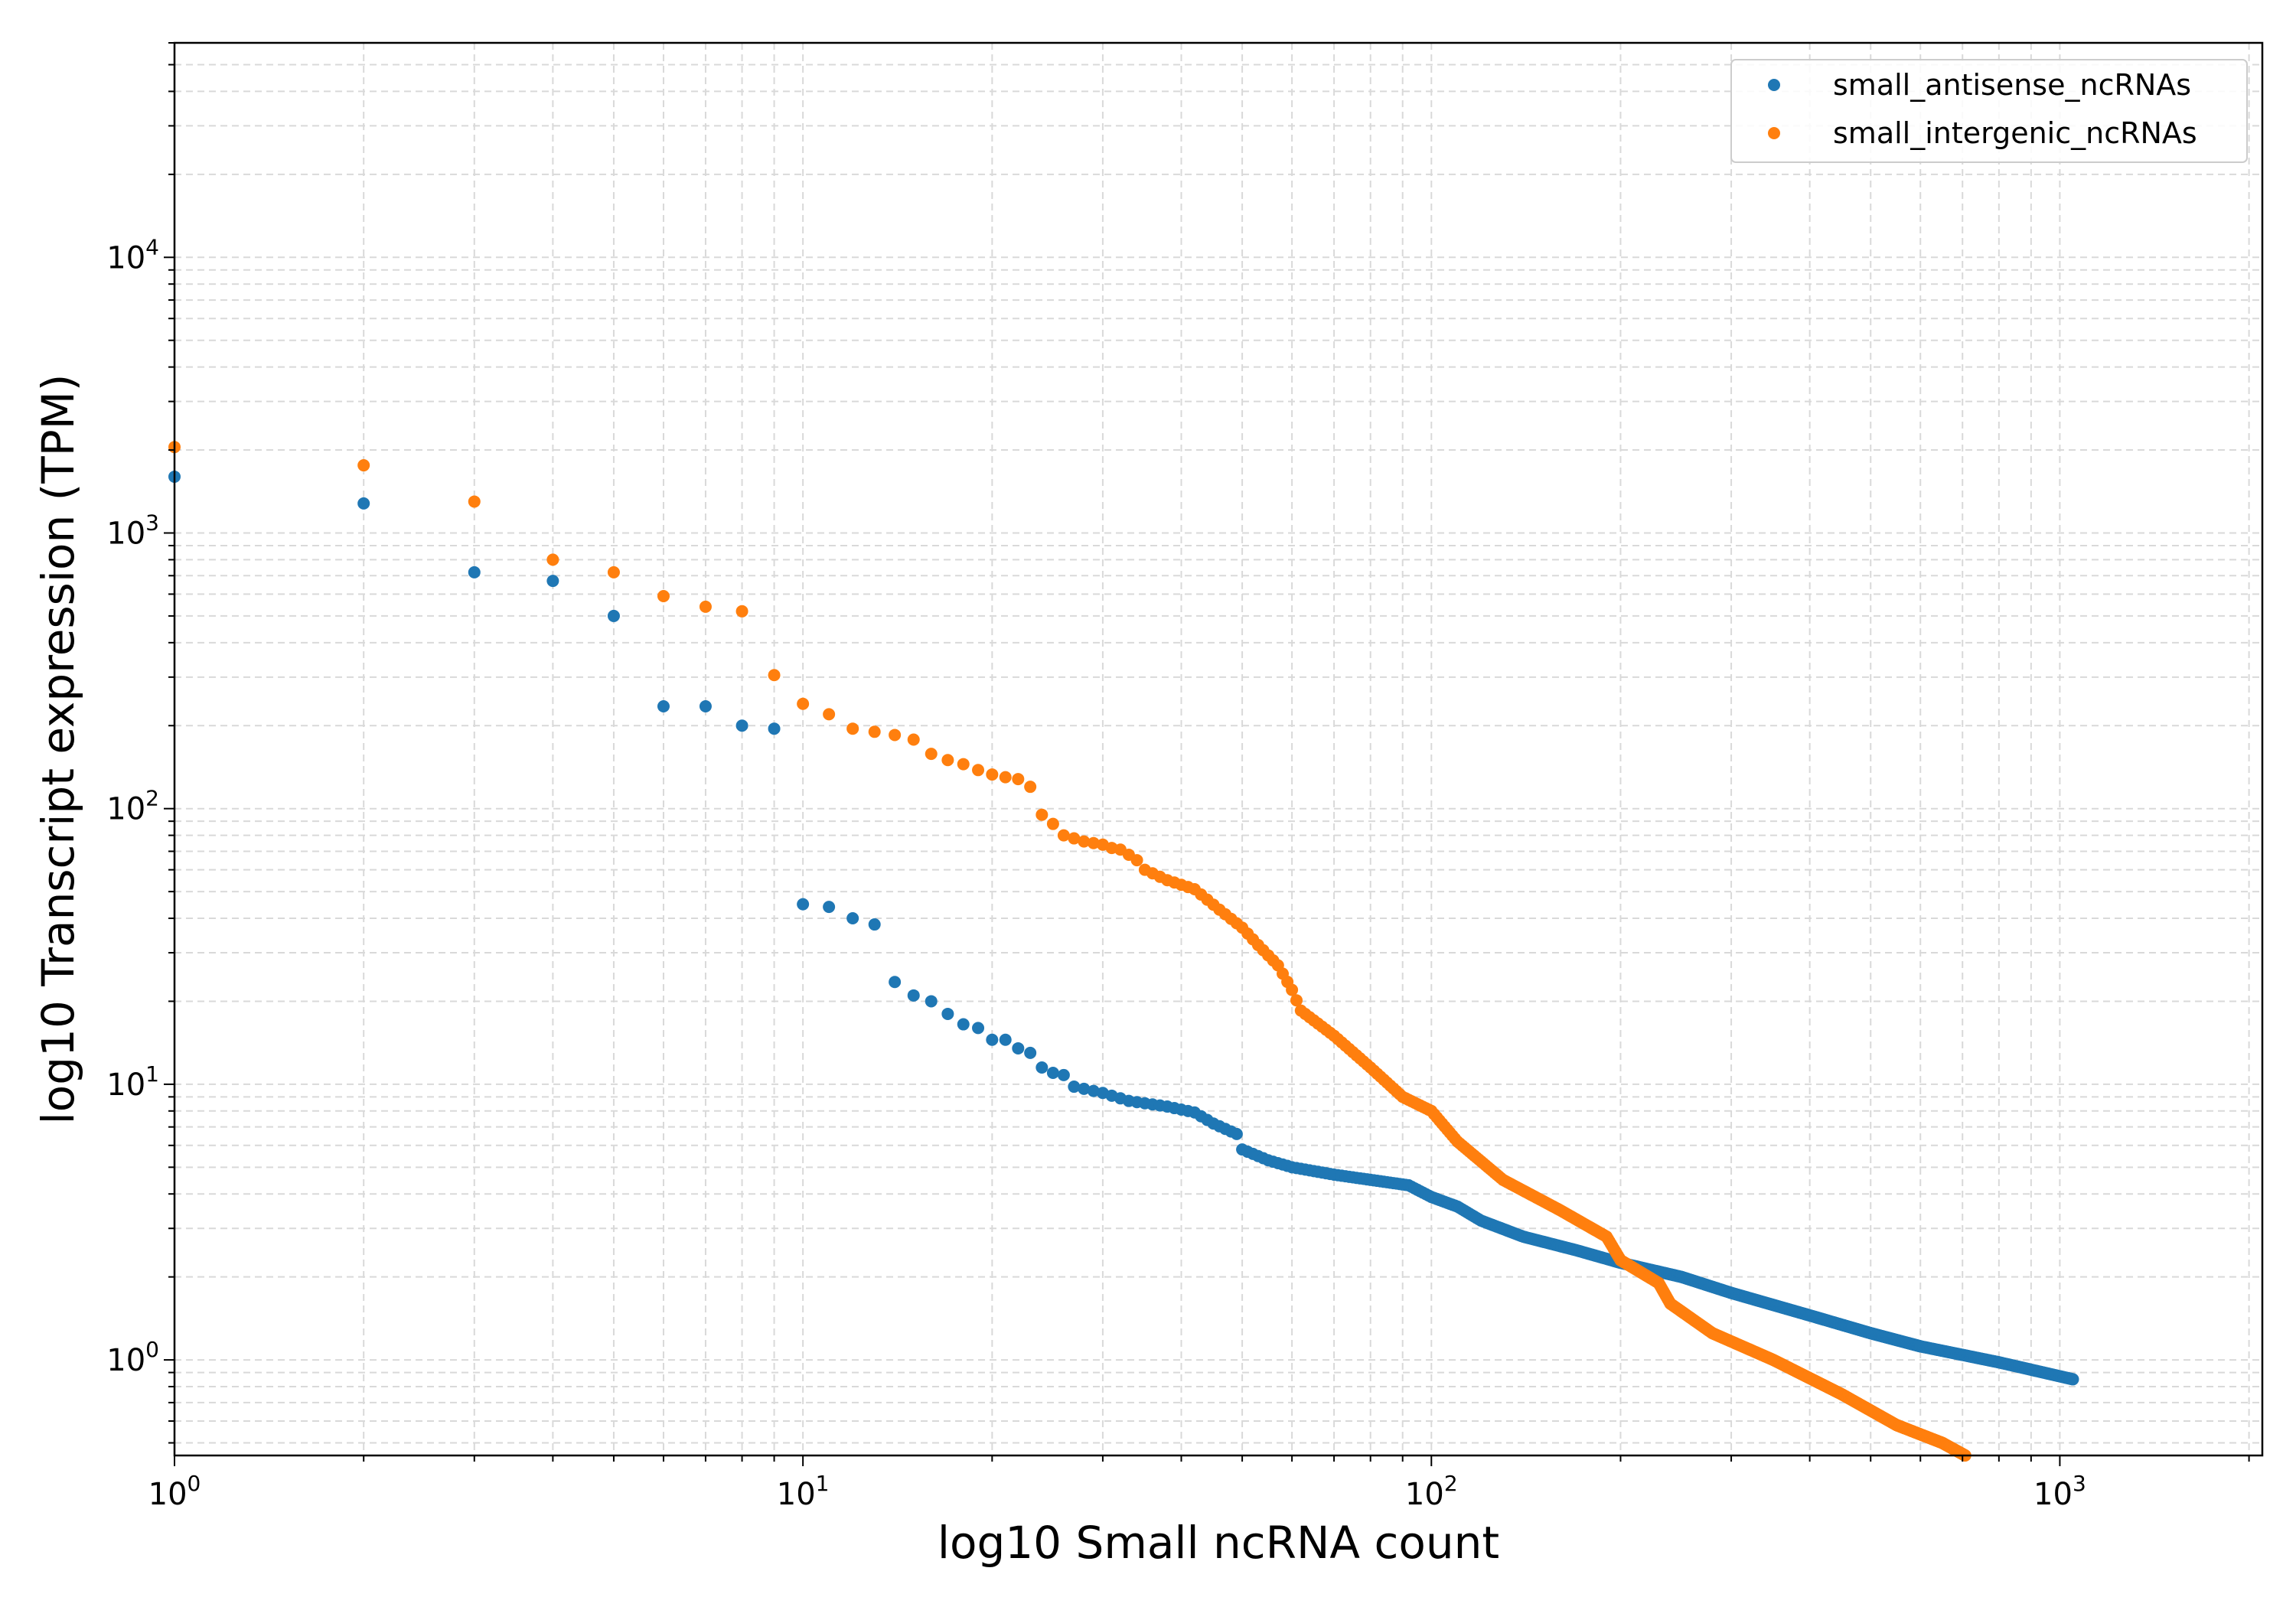 This screenshot has width=2296, height=1607. Describe the element at coordinates (132, 254) in the screenshot. I see `y-tick-label: 10⁴` at that location.